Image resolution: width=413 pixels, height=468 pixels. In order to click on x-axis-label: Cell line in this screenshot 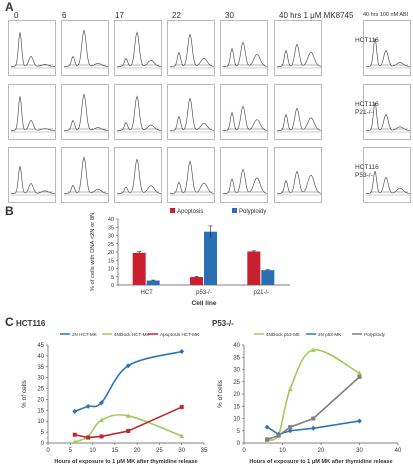, I will do `click(204, 303)`.